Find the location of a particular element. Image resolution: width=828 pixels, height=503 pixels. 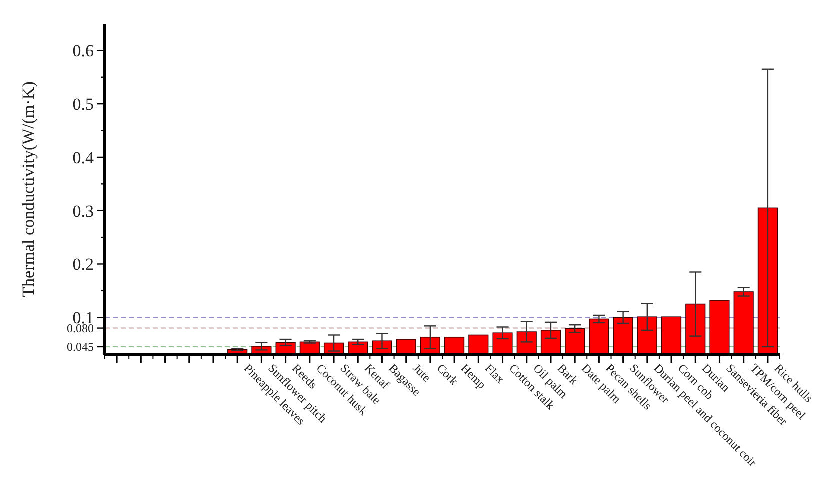

y-tick-label: 0.3 is located at coordinates (83, 211).